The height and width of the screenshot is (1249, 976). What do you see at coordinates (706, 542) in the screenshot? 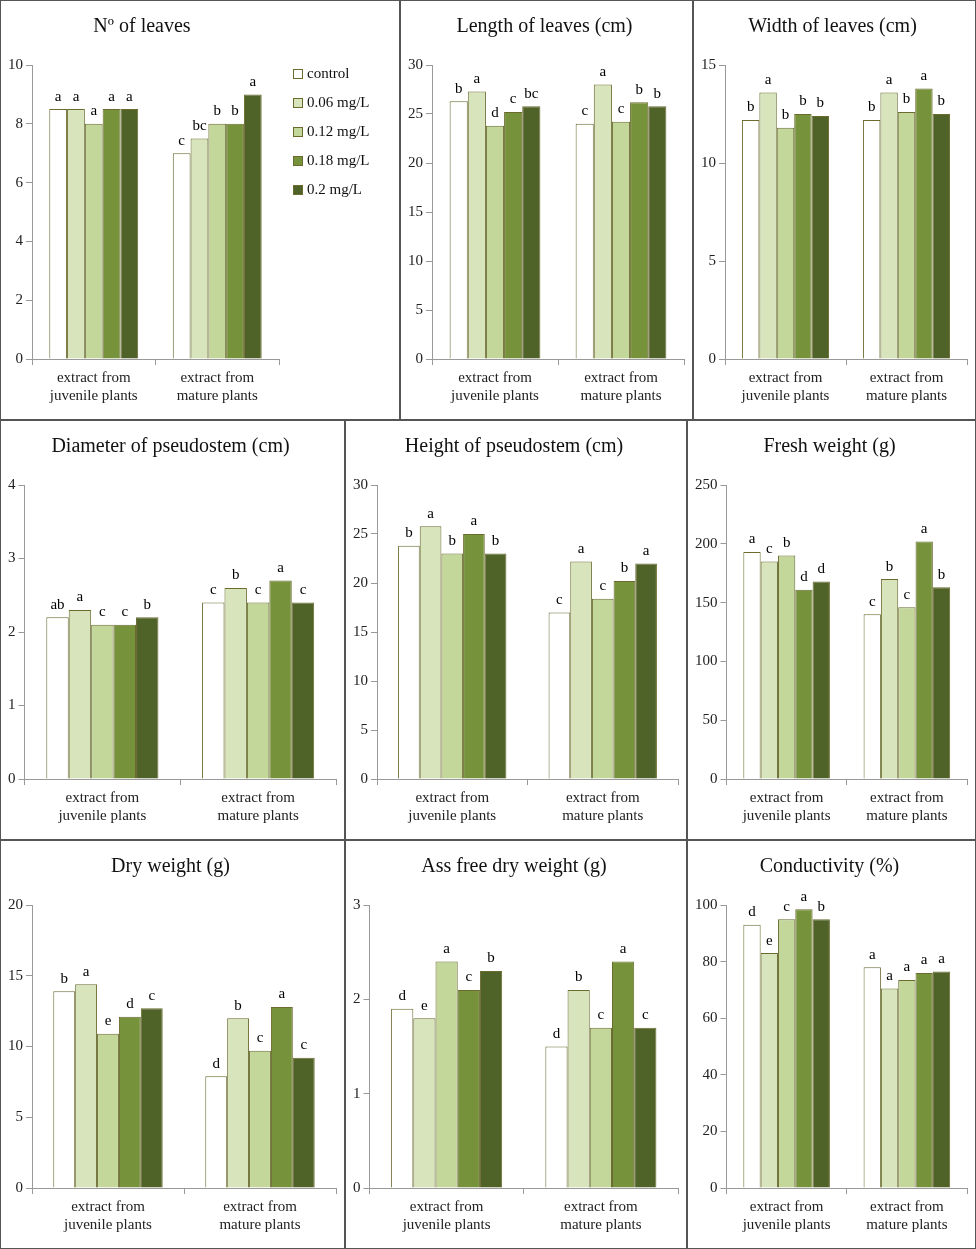
I see `y-tick-label: 200` at bounding box center [706, 542].